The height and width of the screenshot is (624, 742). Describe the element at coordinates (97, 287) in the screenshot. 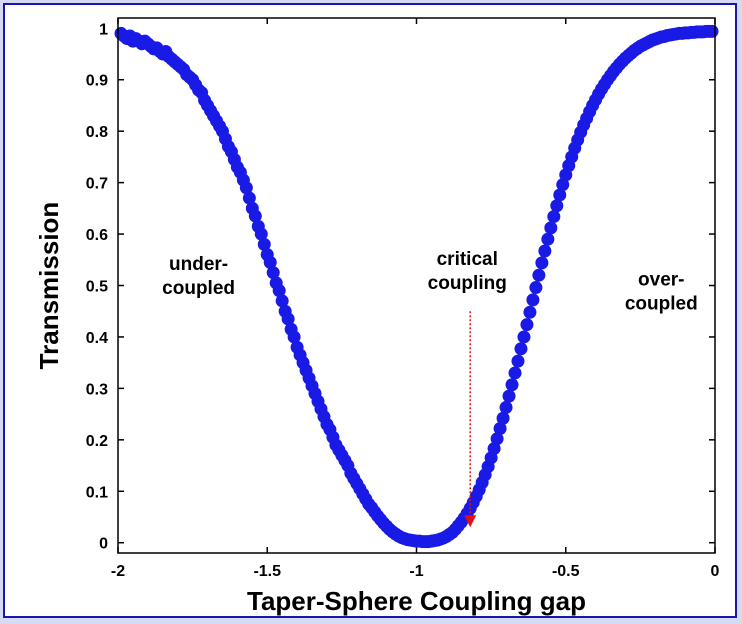

I see `y-tick-label: 0.5` at that location.